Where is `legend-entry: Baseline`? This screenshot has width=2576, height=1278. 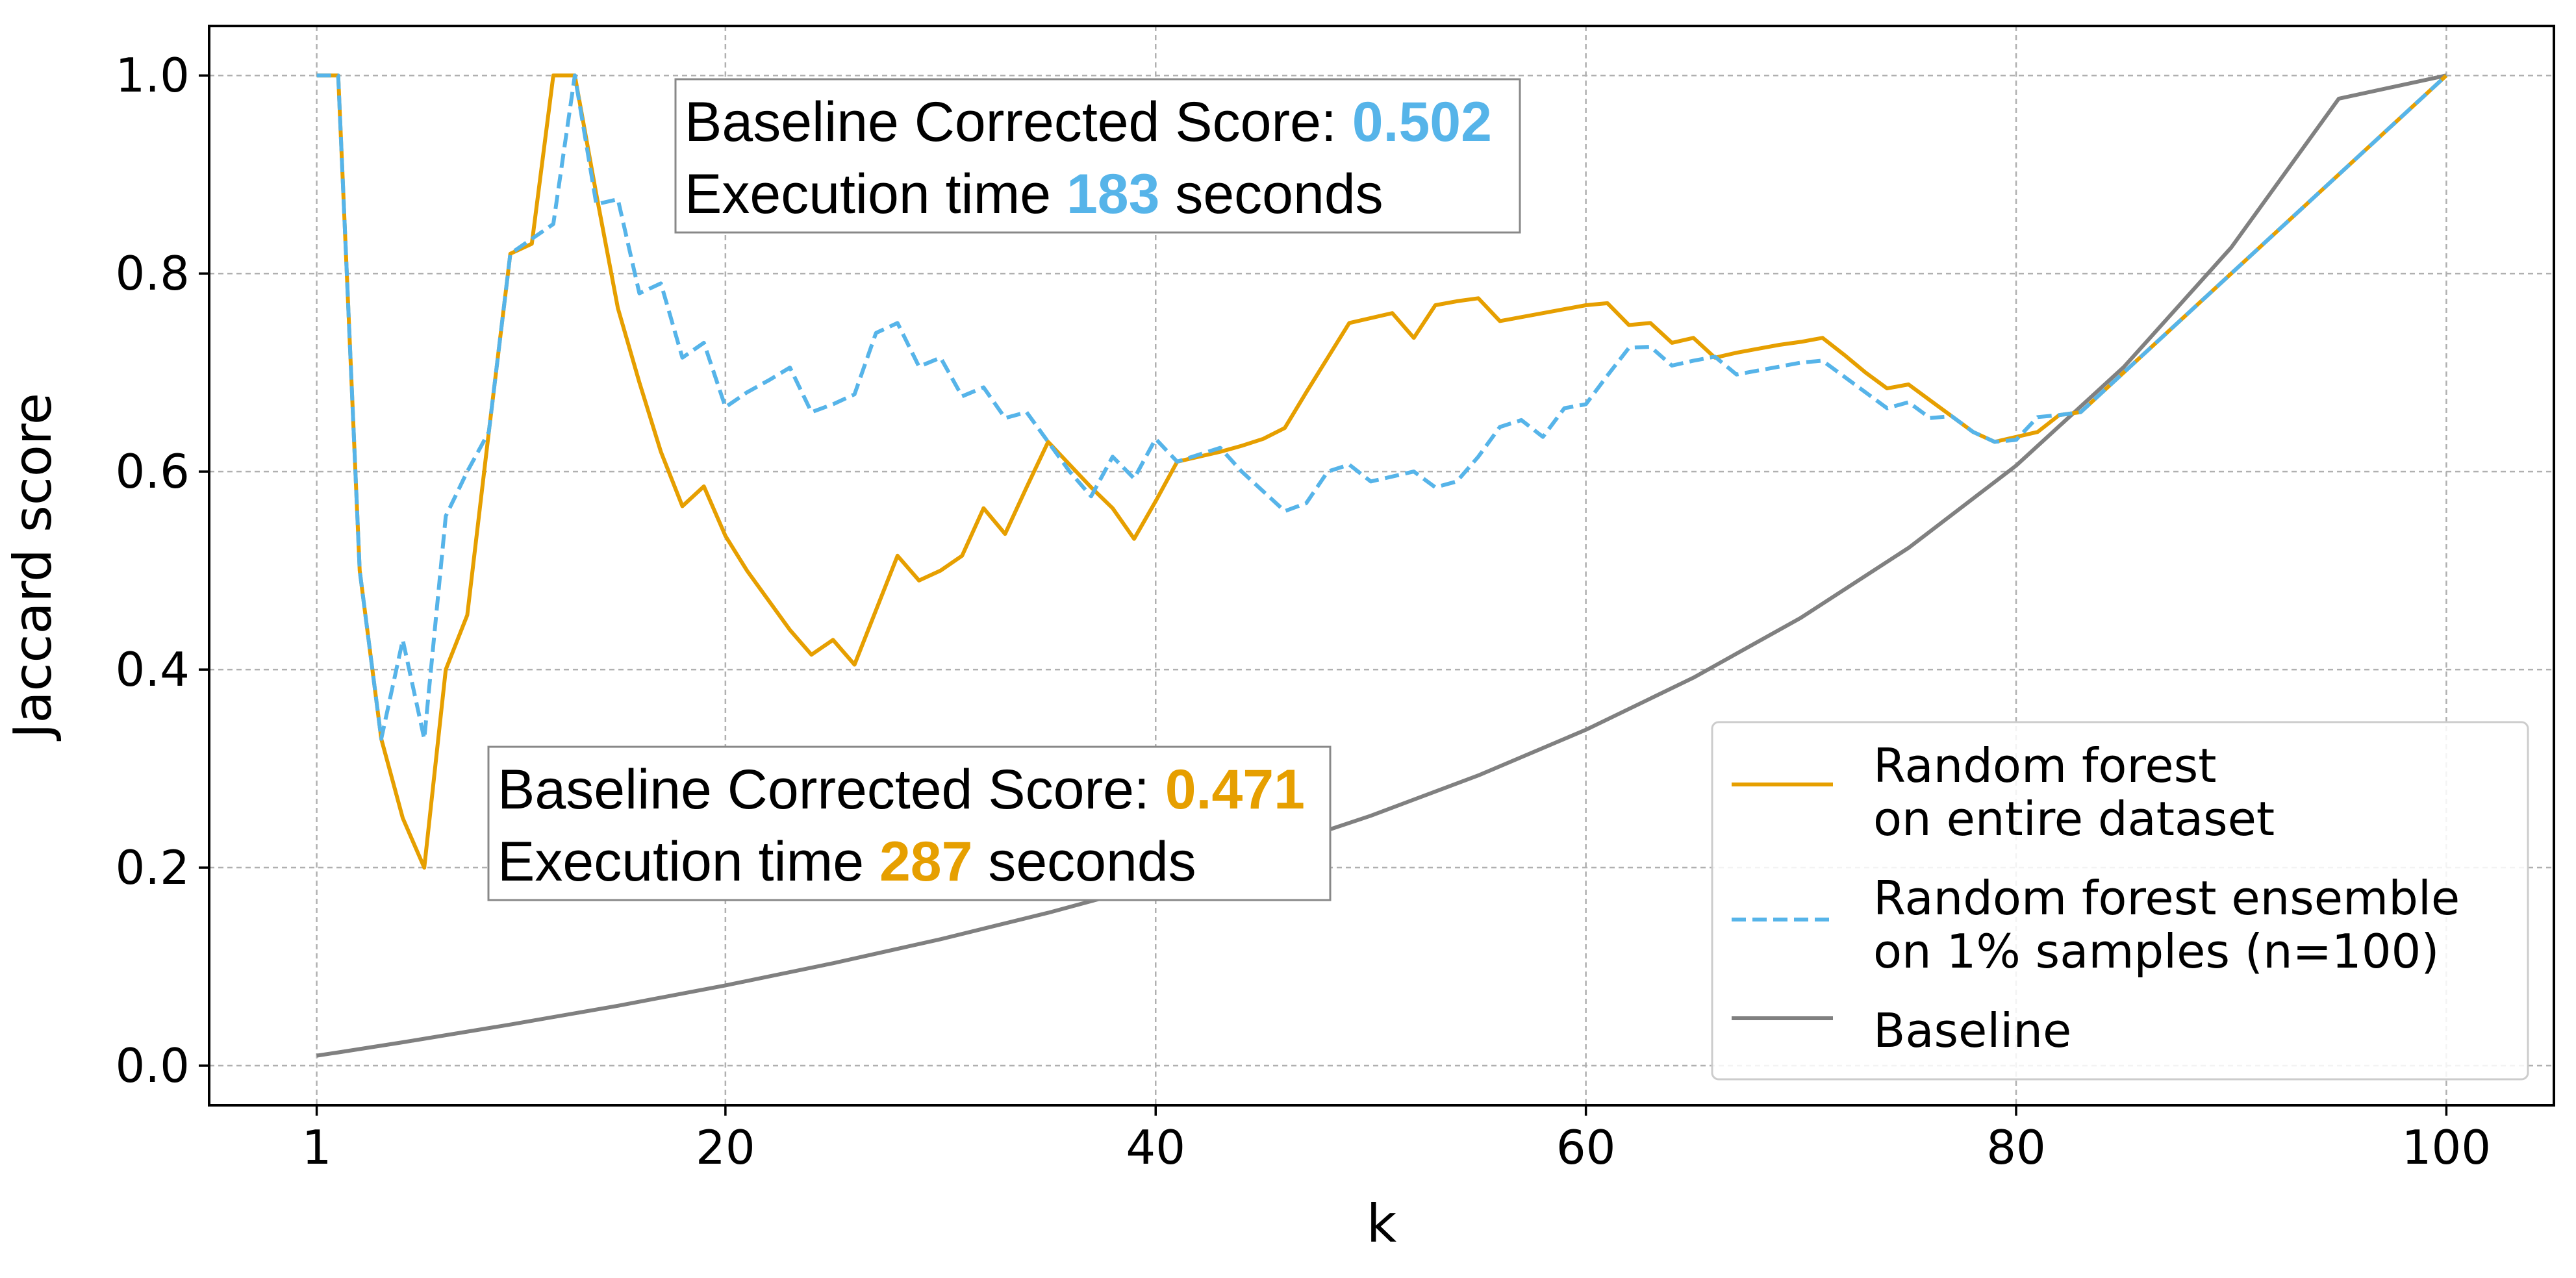
legend-entry: Baseline is located at coordinates (1901, 1030).